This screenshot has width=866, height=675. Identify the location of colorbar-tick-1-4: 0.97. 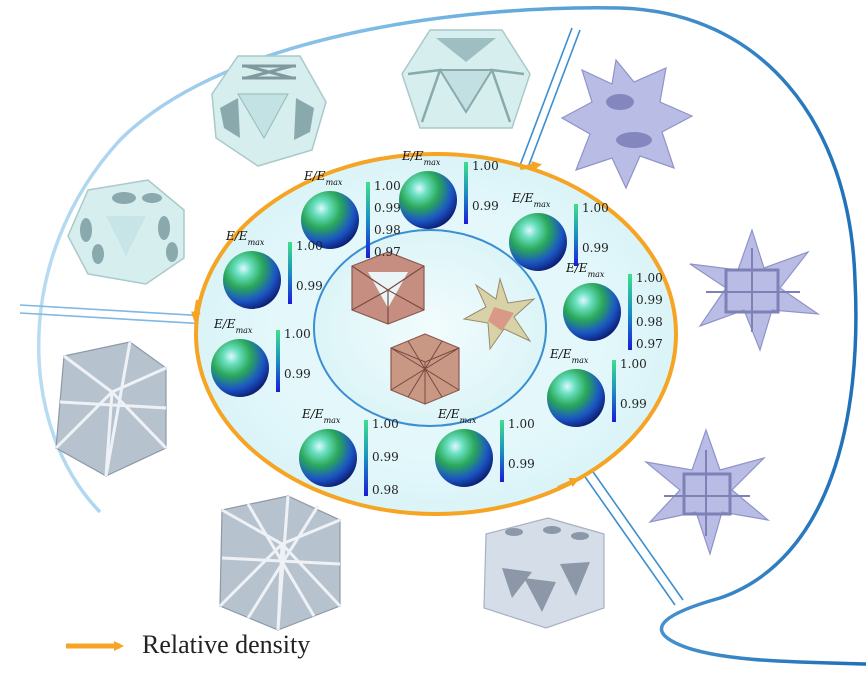
(387, 252).